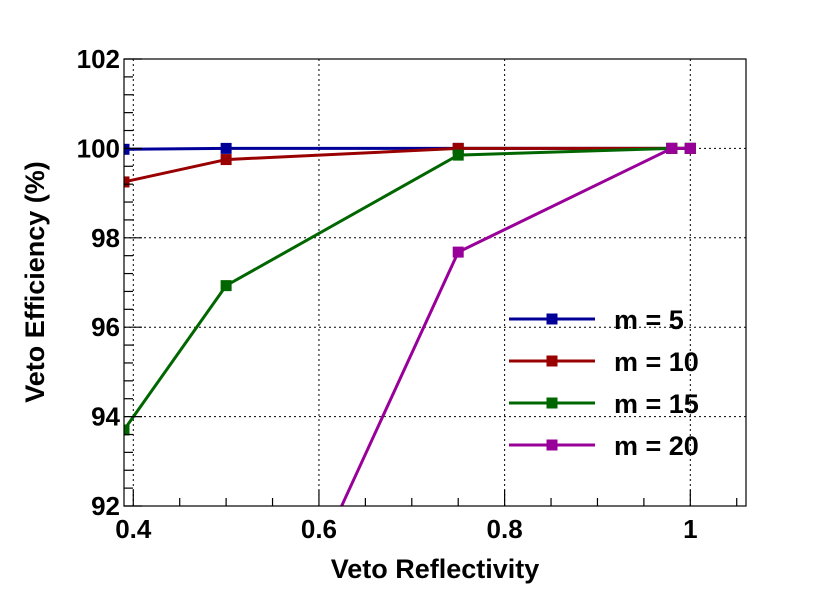 Image resolution: width=830 pixels, height=596 pixels. I want to click on y-tick-label-4: 100, so click(98, 148).